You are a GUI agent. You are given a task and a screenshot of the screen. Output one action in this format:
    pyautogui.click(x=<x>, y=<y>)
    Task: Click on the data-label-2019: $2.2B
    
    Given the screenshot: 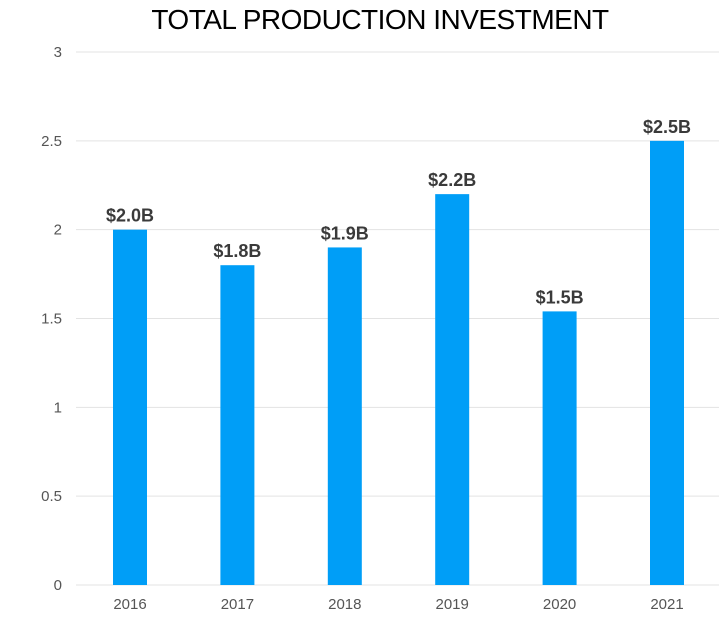 What is the action you would take?
    pyautogui.click(x=452, y=180)
    